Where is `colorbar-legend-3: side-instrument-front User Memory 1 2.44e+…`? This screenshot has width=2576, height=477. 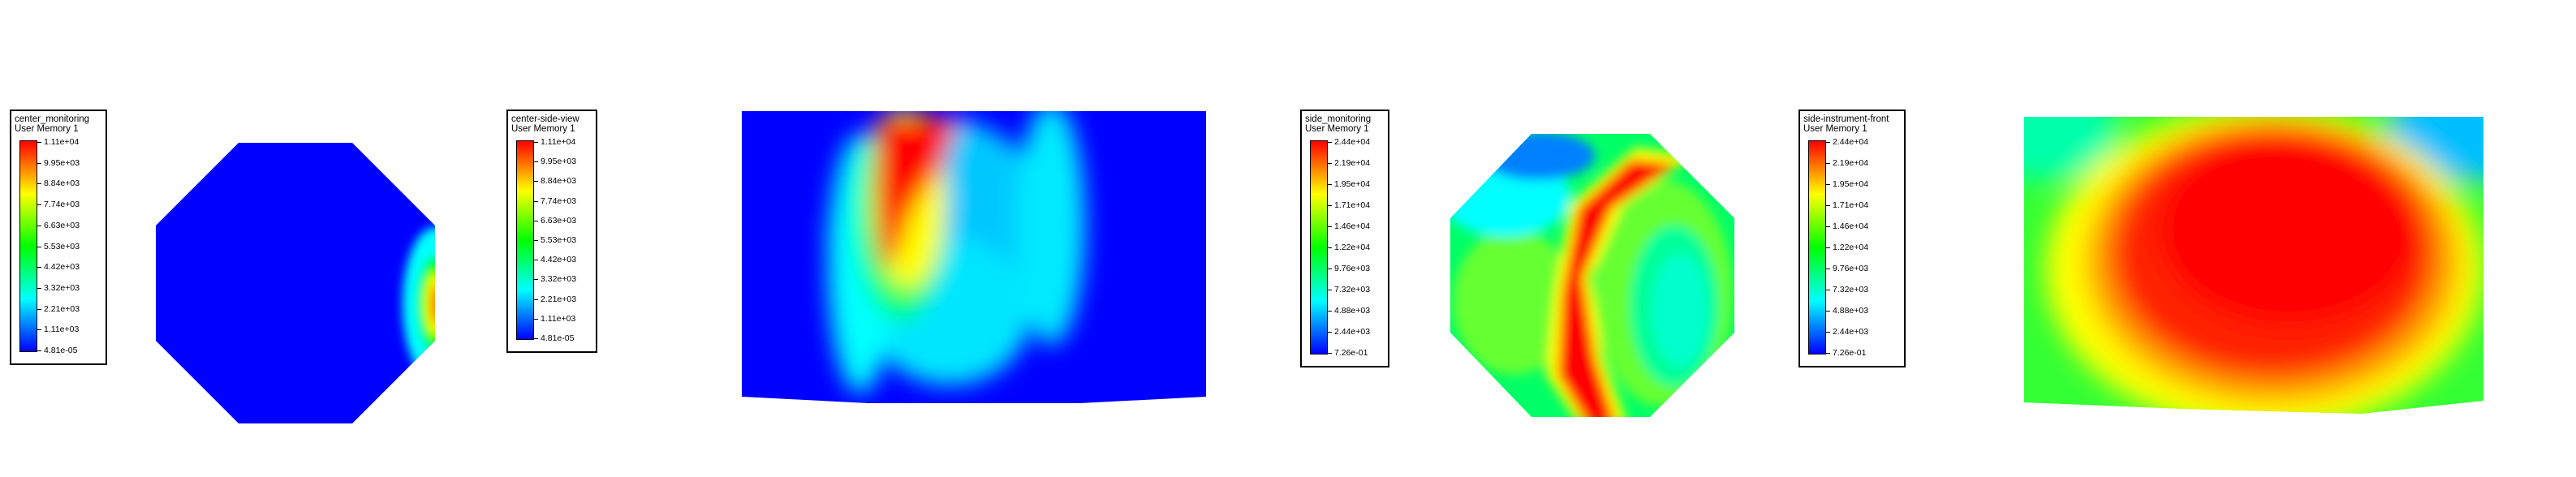 colorbar-legend-3: side-instrument-front User Memory 1 2.44e+… is located at coordinates (1852, 238).